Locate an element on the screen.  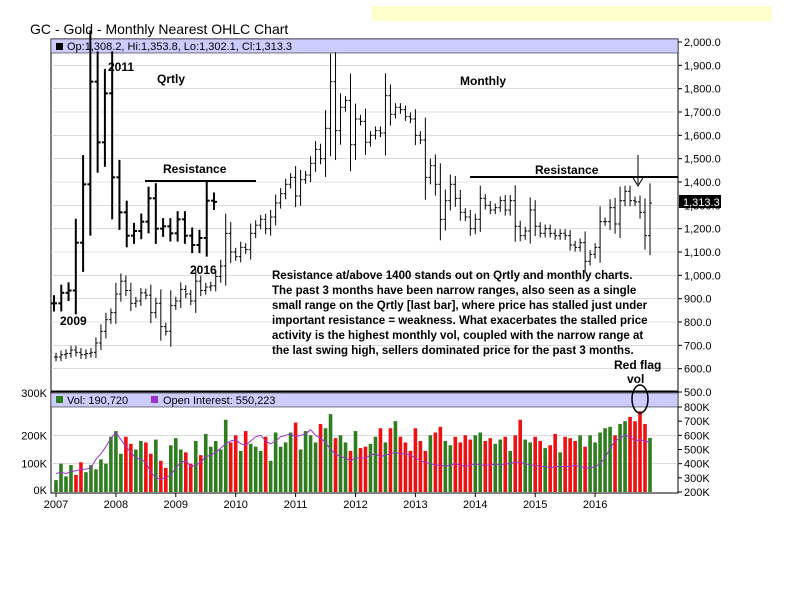
annotation-qrtly-resistance: Resistance is located at coordinates (195, 169).